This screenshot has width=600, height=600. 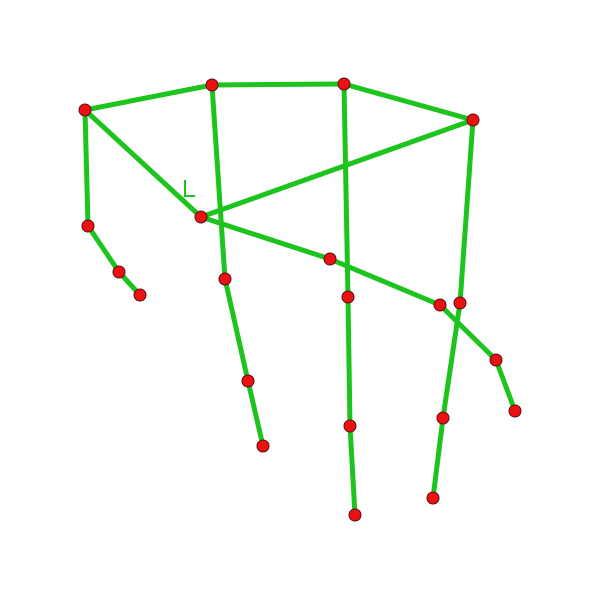 What do you see at coordinates (433, 498) in the screenshot?
I see `joint-ring-tip` at bounding box center [433, 498].